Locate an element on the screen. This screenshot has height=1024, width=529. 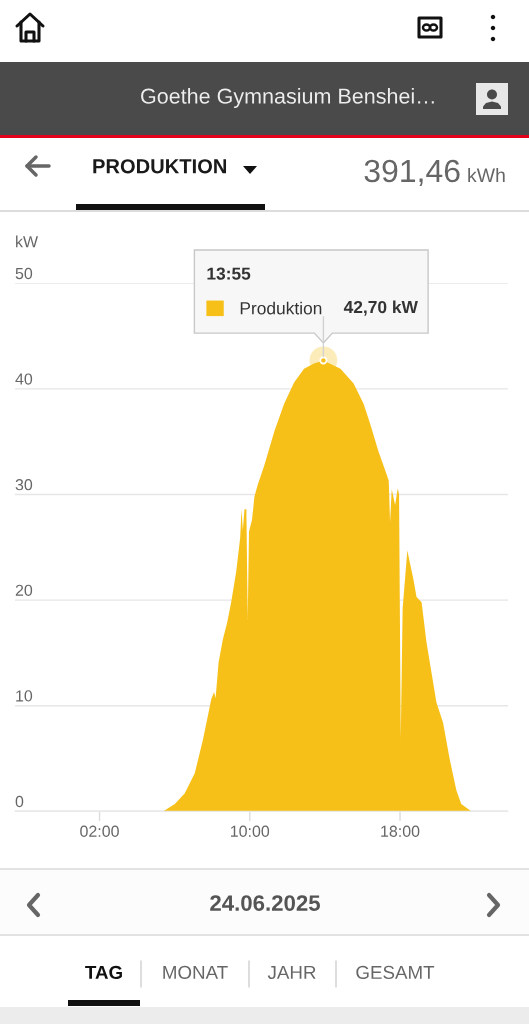
text: kWh is located at coordinates (486, 174).